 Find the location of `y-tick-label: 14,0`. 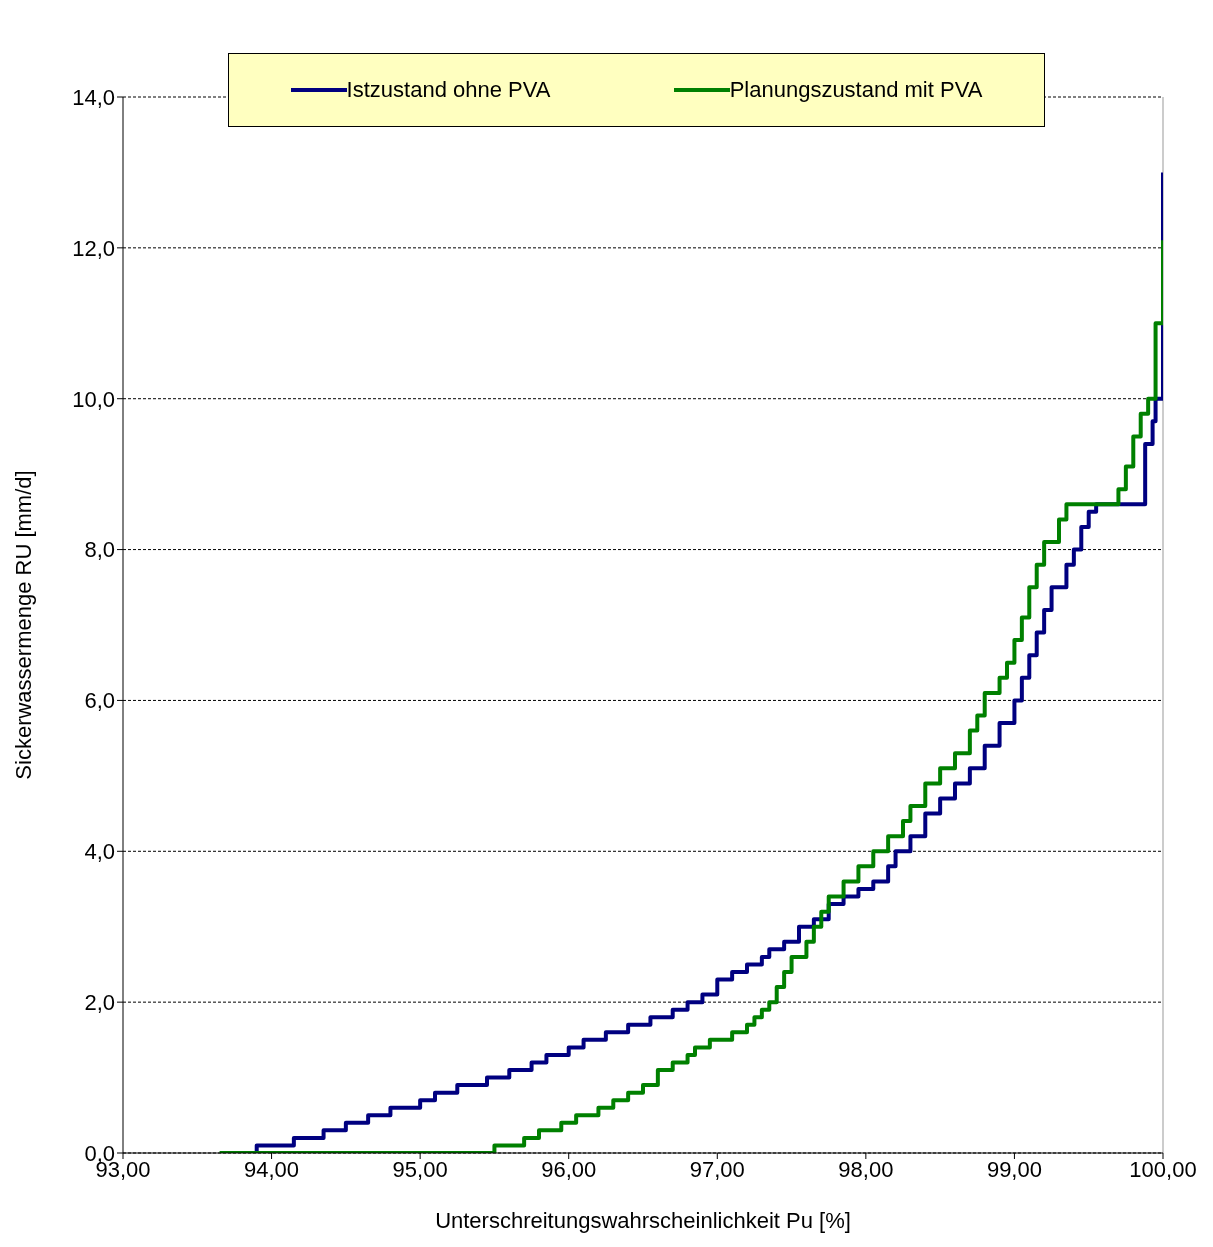

y-tick-label: 14,0 is located at coordinates (93, 97).